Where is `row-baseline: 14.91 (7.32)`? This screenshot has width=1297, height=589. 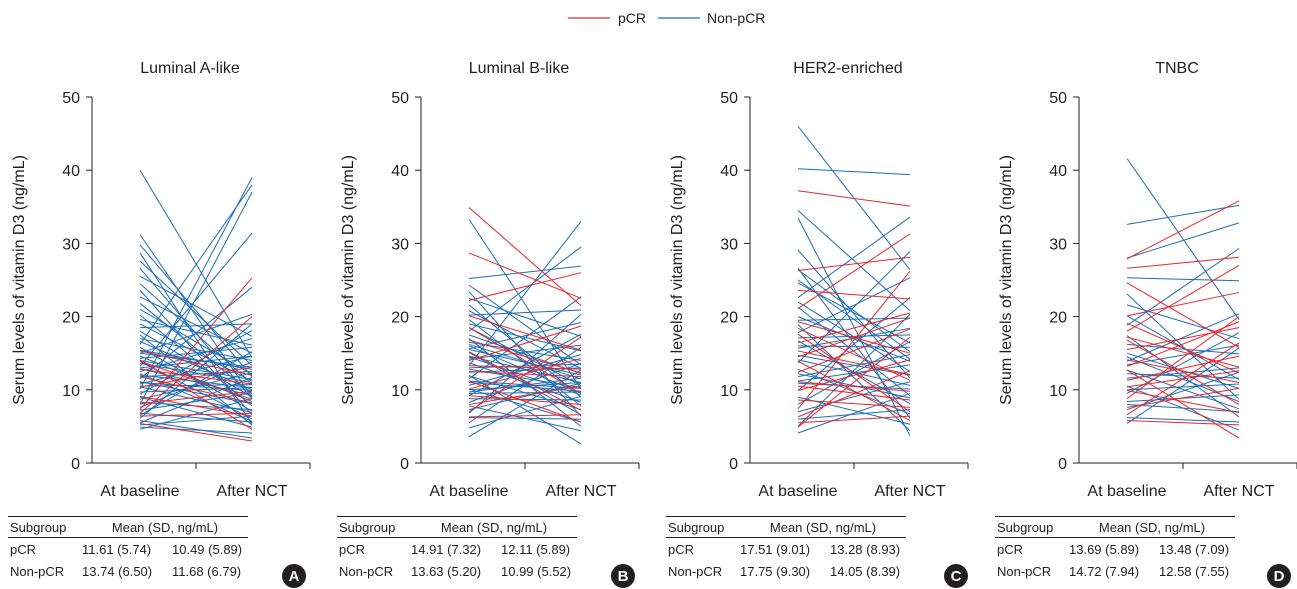
row-baseline: 14.91 (7.32) is located at coordinates (446, 549).